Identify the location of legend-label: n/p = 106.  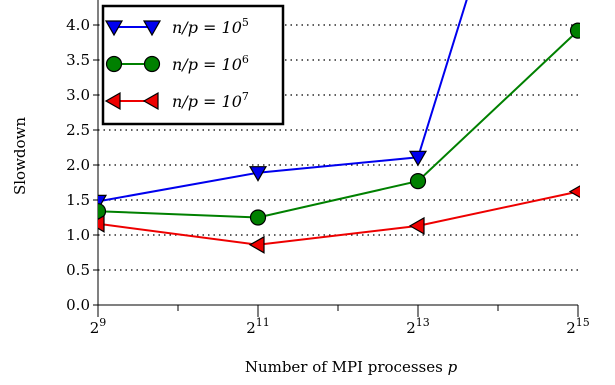
(210, 63).